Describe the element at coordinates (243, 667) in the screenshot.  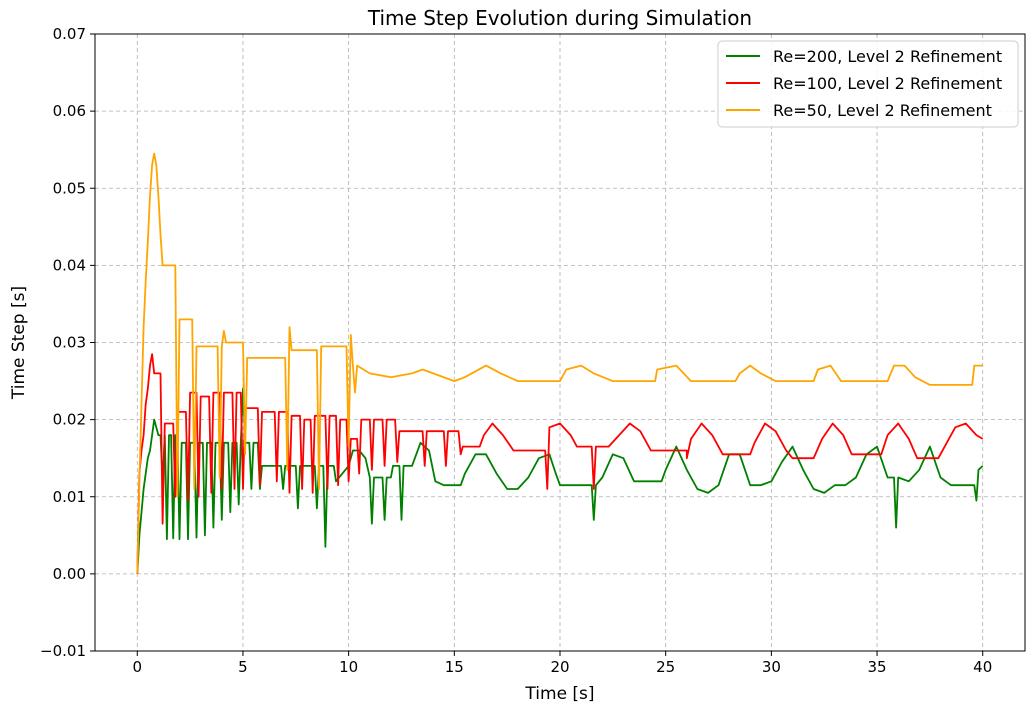
I see `x-tick-label-1: 5` at that location.